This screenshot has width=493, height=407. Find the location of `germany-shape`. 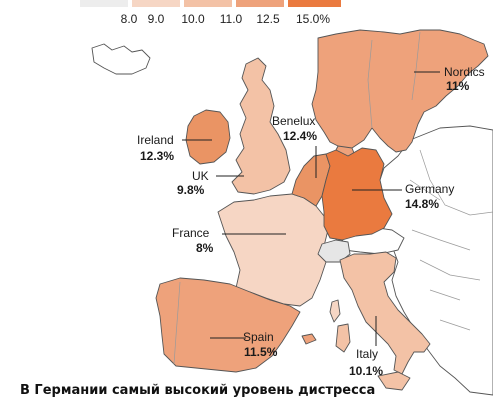

germany-shape is located at coordinates (357, 194).